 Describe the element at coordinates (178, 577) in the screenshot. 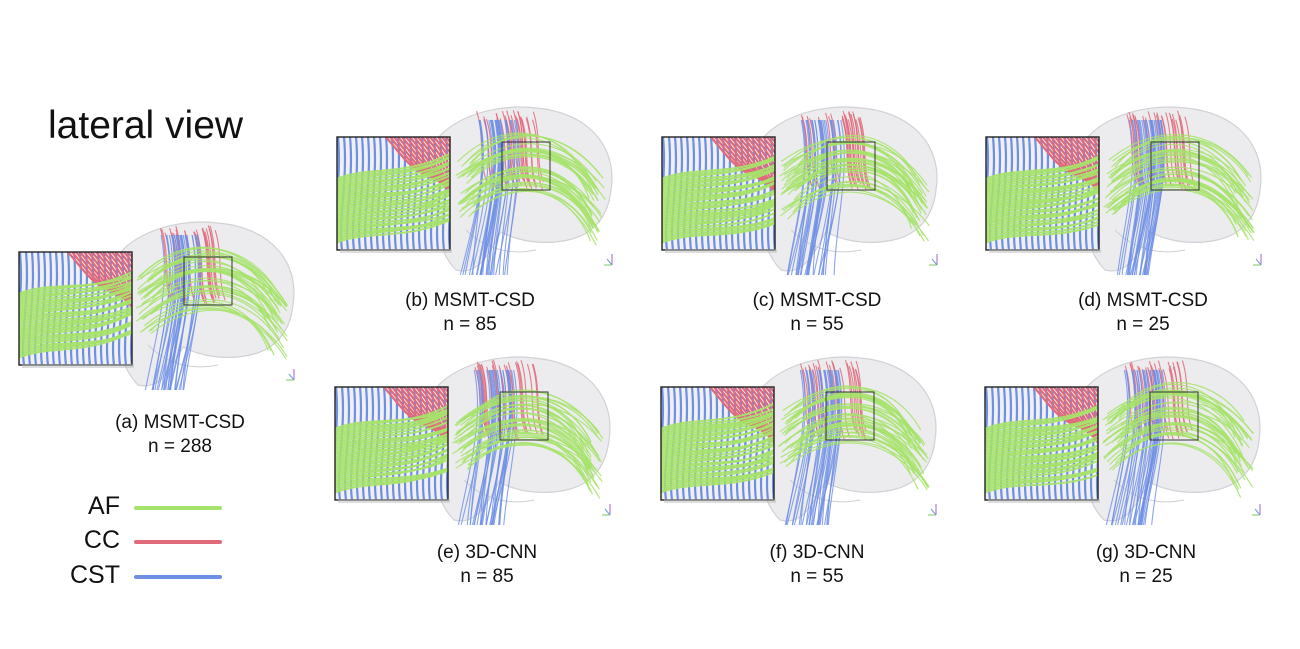

I see `legend-swatch-cst` at that location.